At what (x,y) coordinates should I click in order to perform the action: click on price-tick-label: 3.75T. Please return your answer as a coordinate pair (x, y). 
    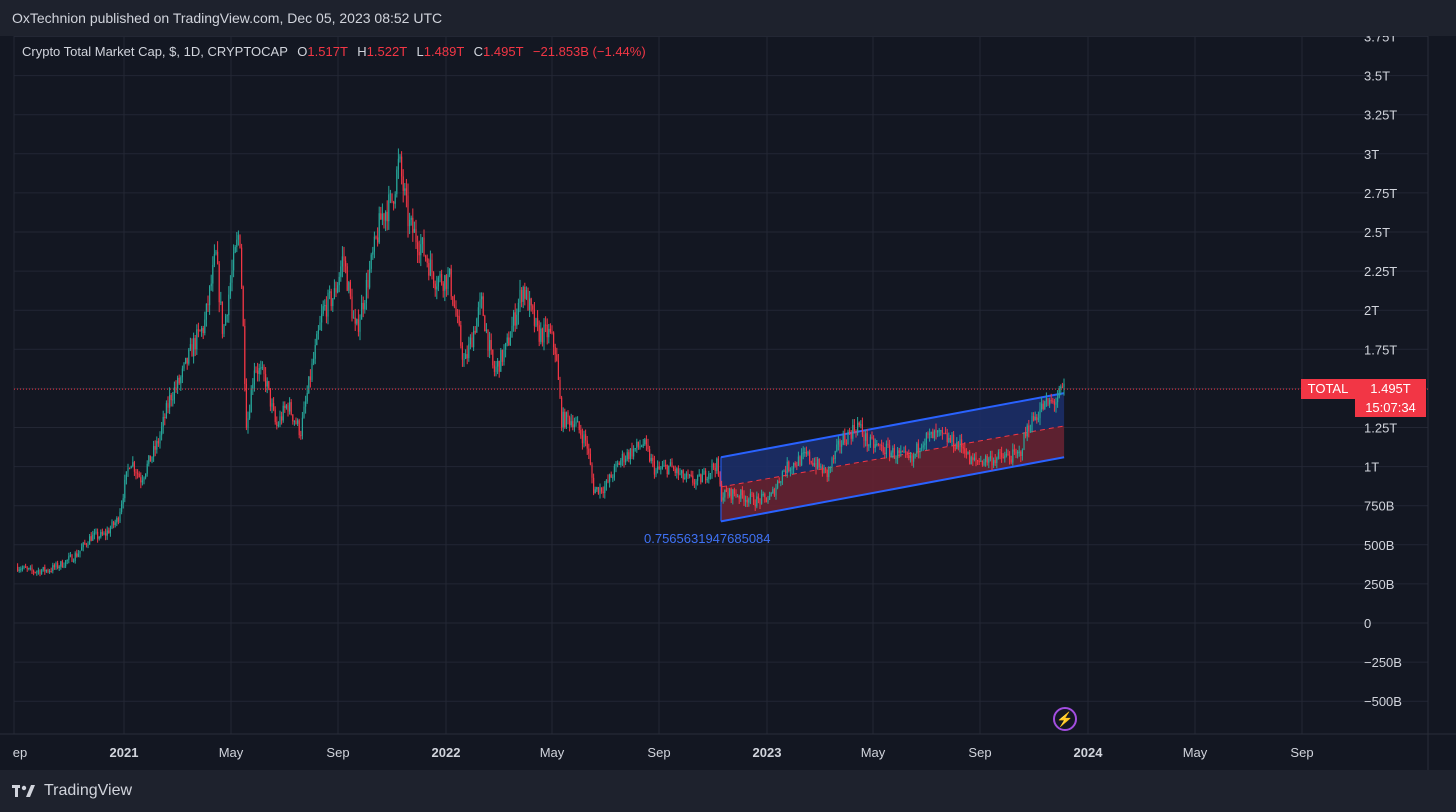
    Looking at the image, I should click on (1380, 40).